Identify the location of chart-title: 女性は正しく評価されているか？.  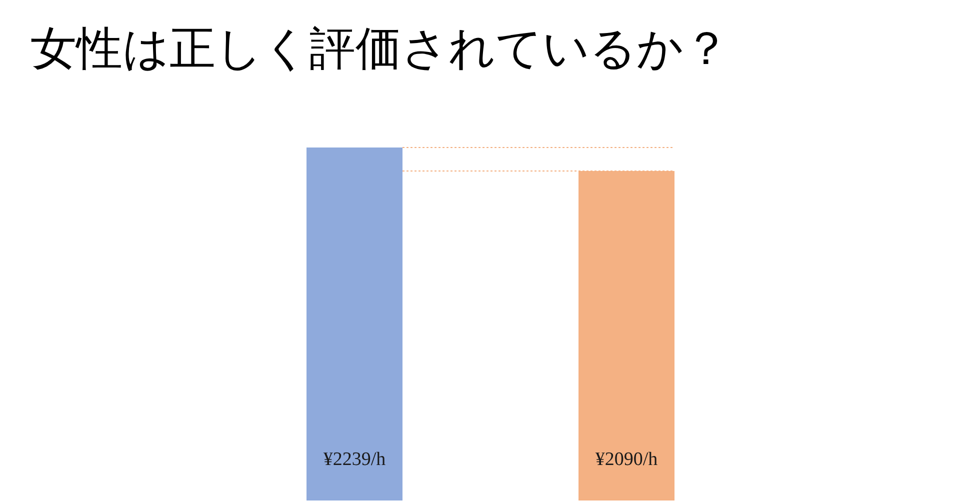
(380, 48).